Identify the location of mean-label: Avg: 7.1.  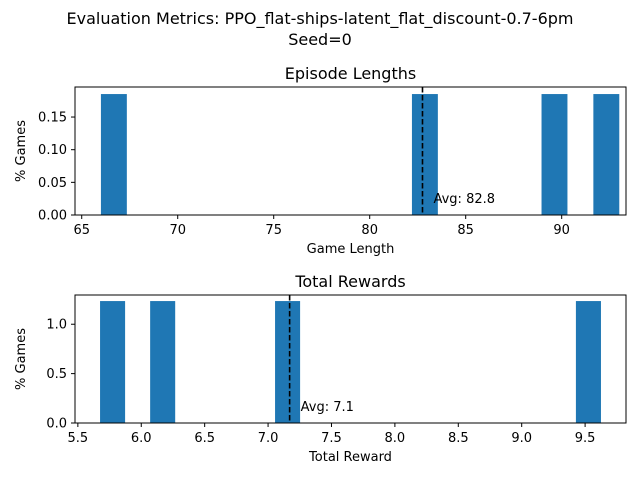
(327, 407).